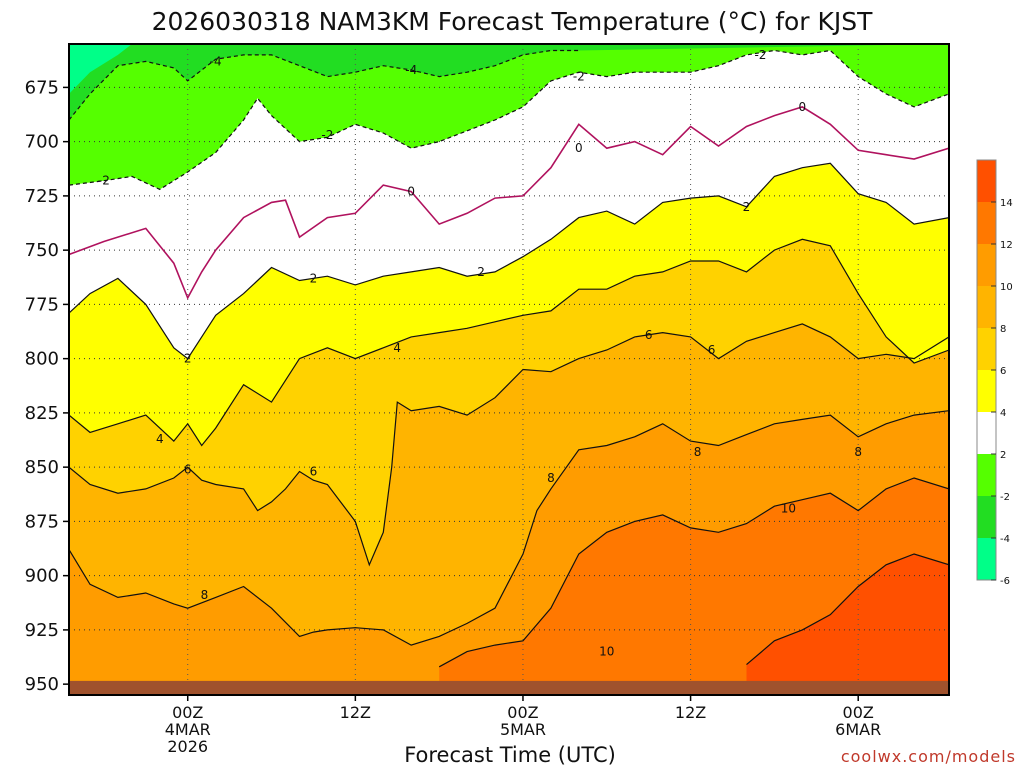  I want to click on x-tick-label: 6MAR, so click(858, 729).